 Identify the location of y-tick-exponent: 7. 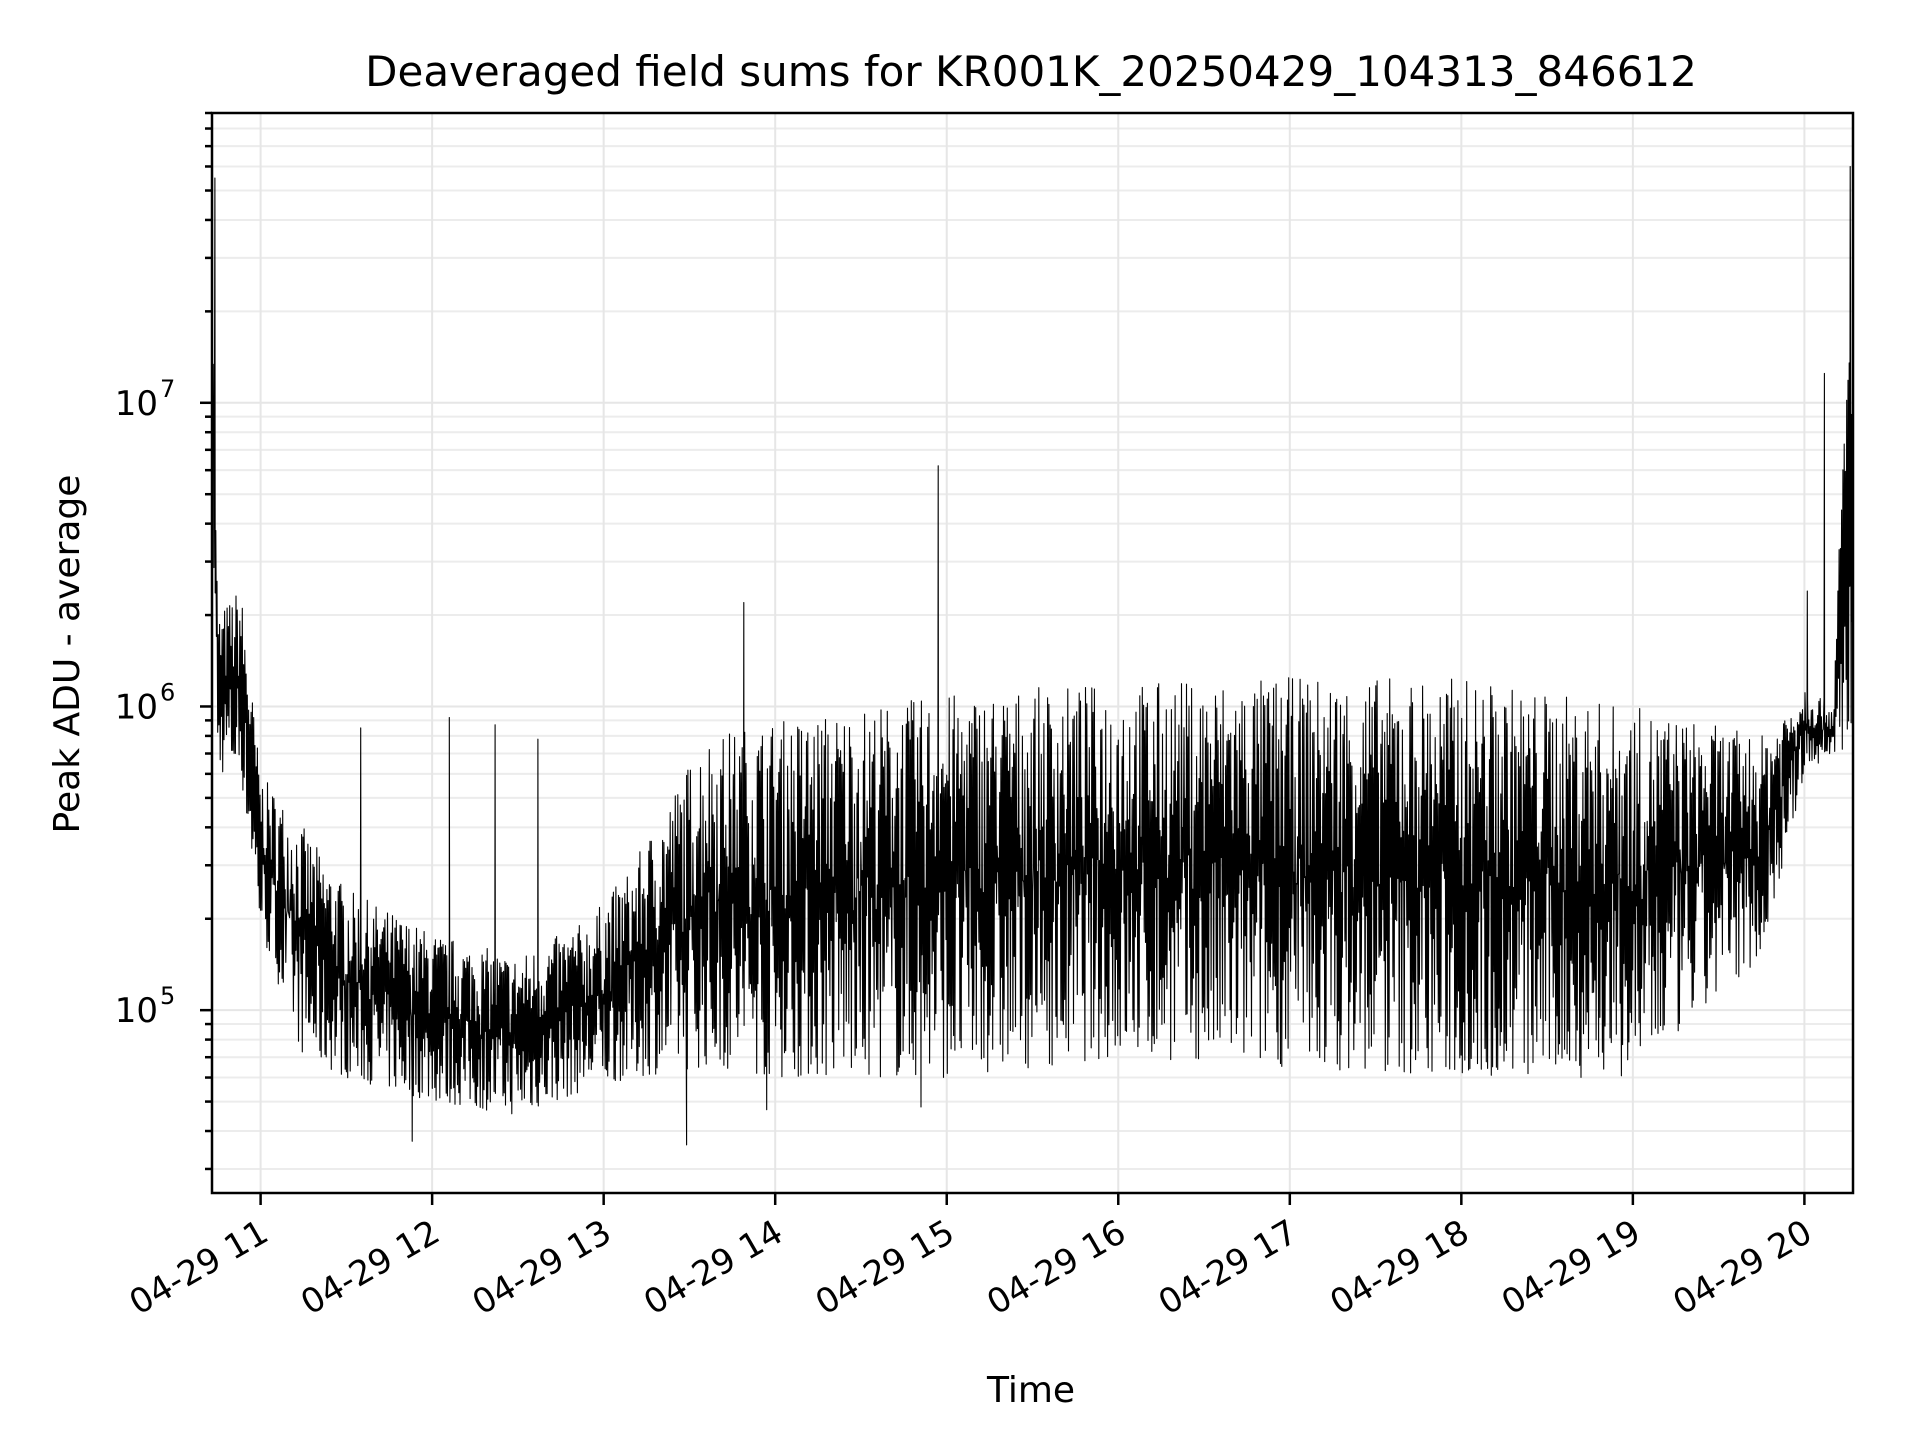
(167, 389).